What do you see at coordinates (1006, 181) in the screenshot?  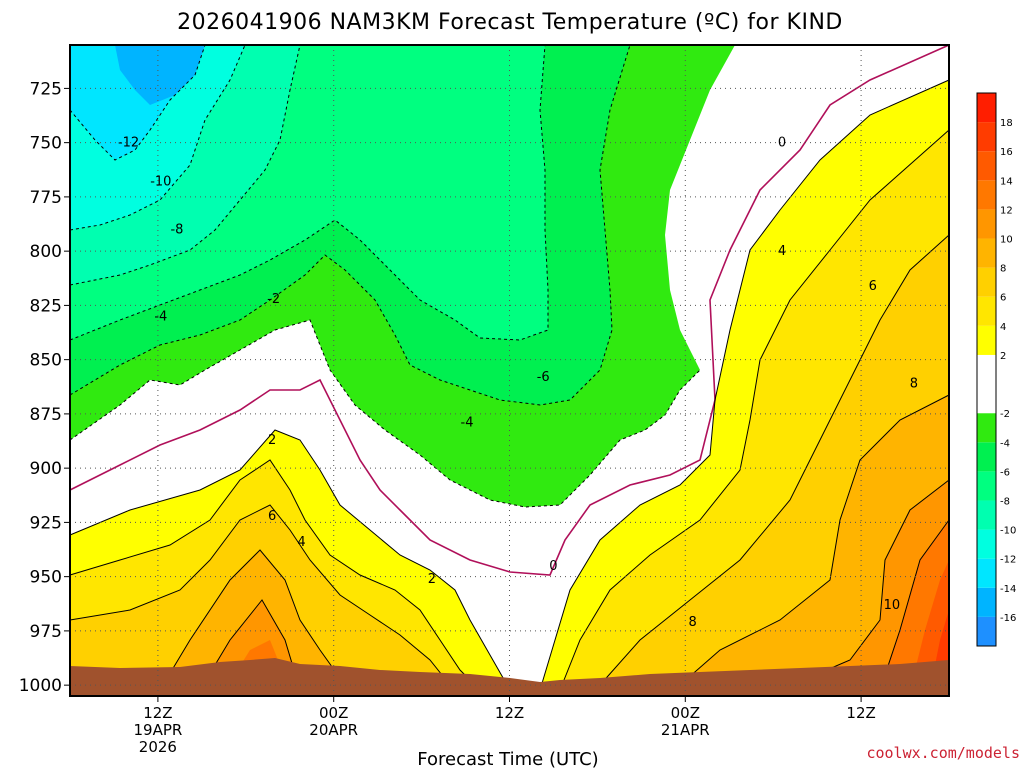 I see `colorbar-tick-label: 14` at bounding box center [1006, 181].